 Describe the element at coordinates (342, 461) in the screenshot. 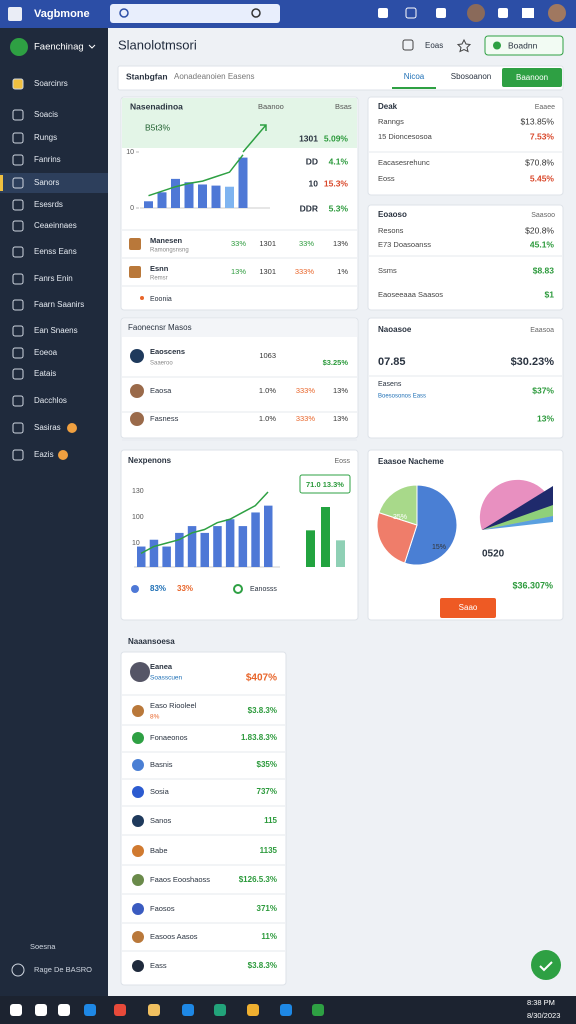

I see `card-link: Eoss` at that location.